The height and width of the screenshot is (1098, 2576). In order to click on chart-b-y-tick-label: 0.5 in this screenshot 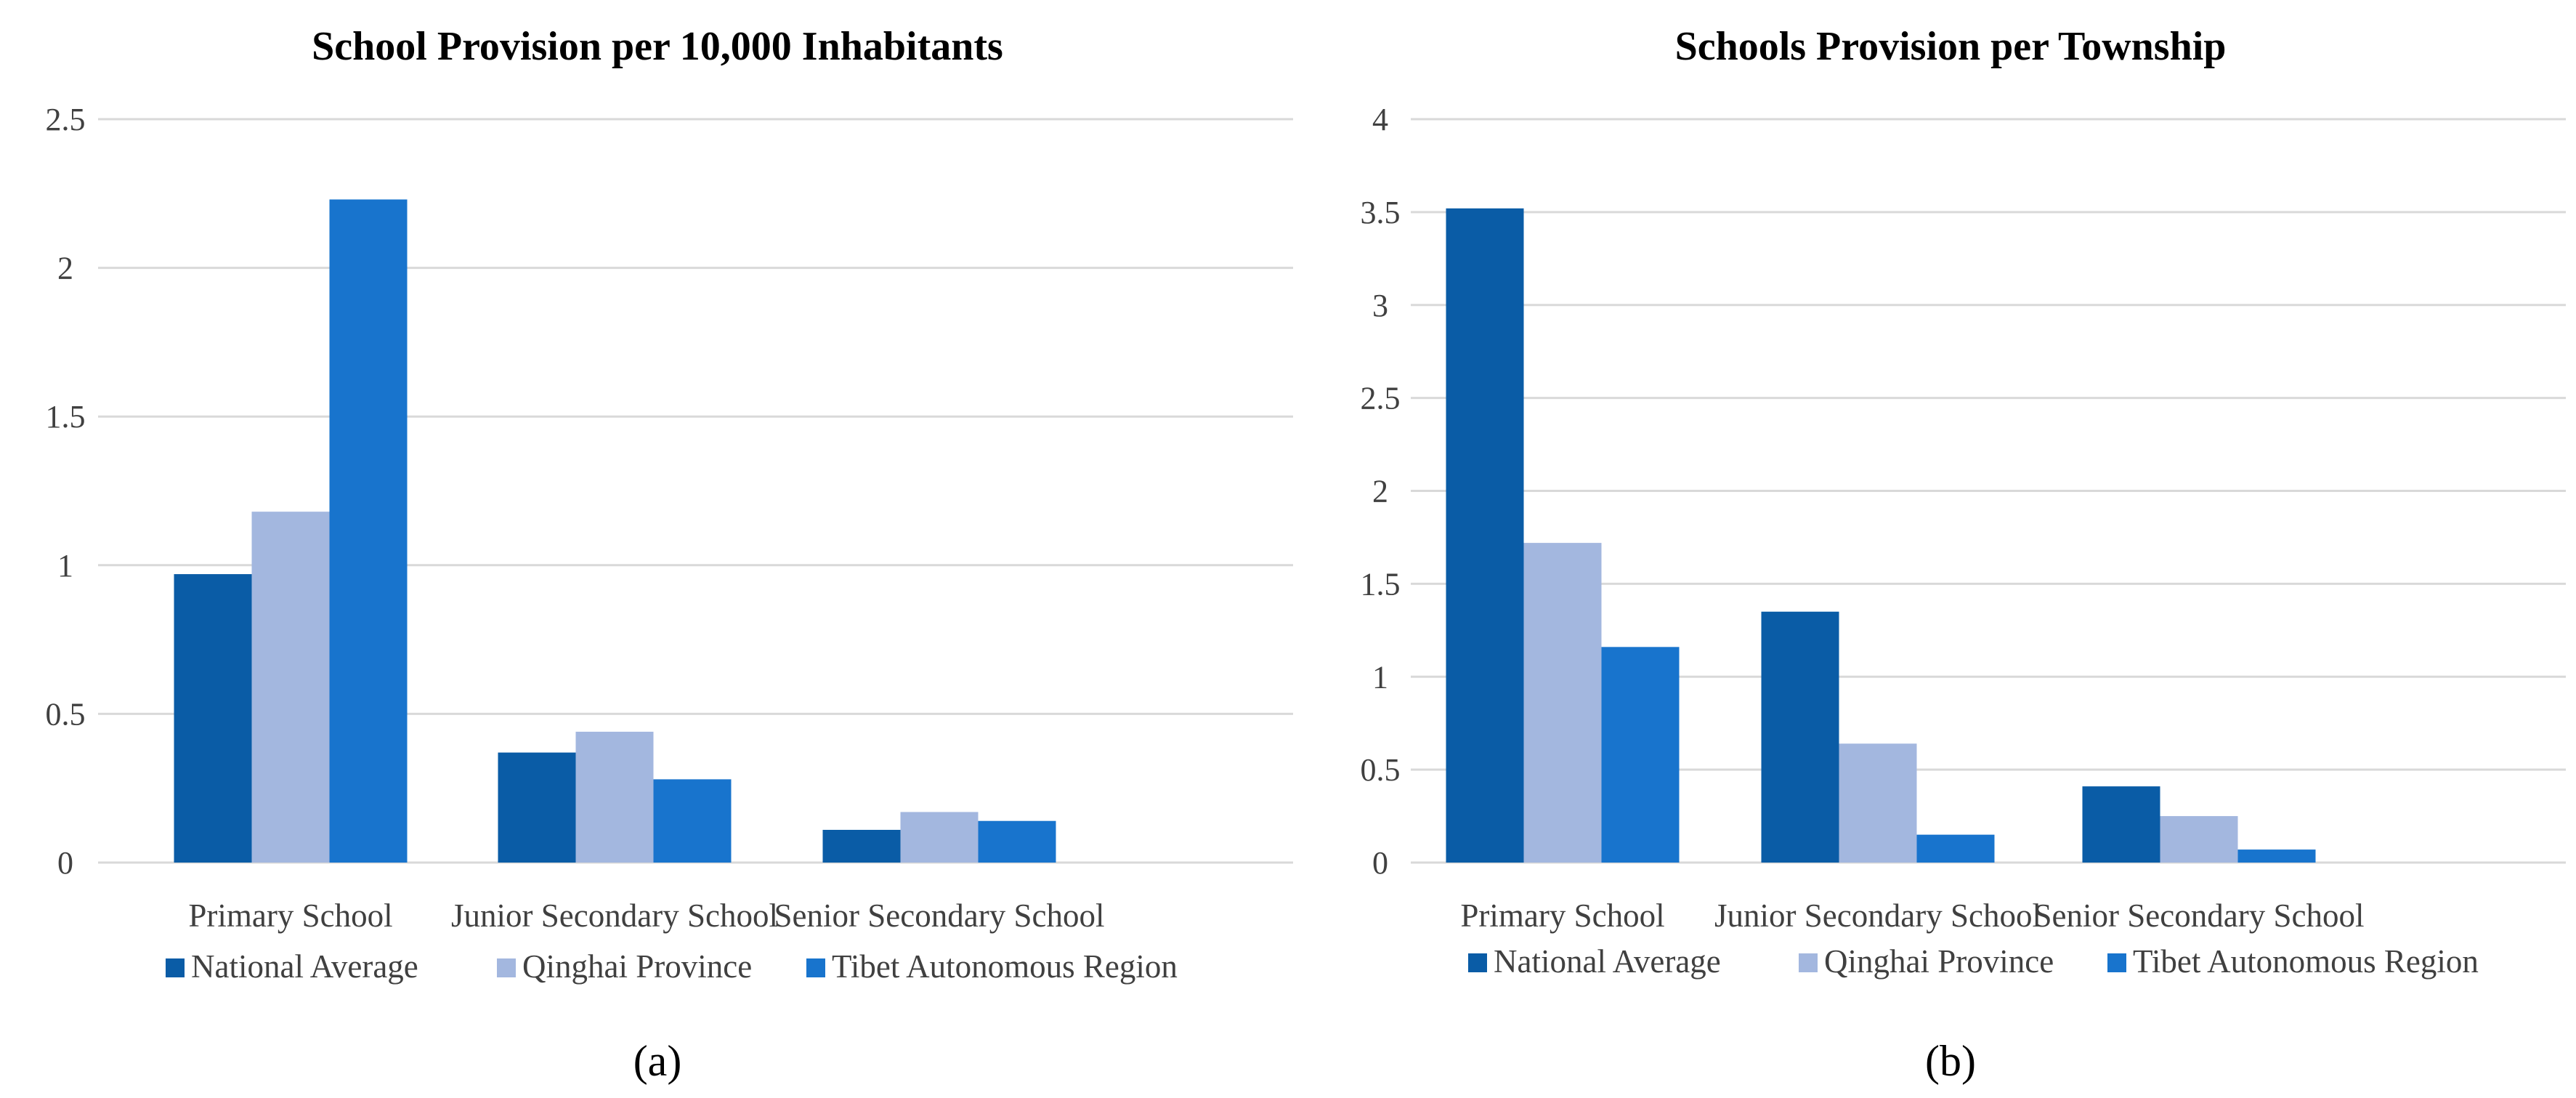, I will do `click(1381, 770)`.